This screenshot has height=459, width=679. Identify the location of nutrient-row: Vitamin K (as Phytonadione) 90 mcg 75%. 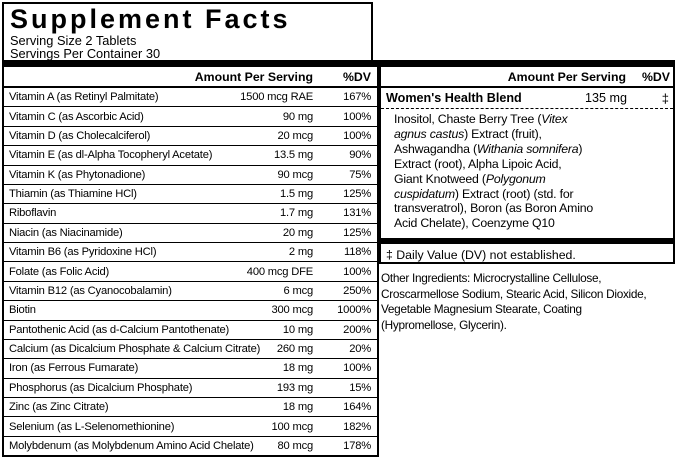
(190, 174).